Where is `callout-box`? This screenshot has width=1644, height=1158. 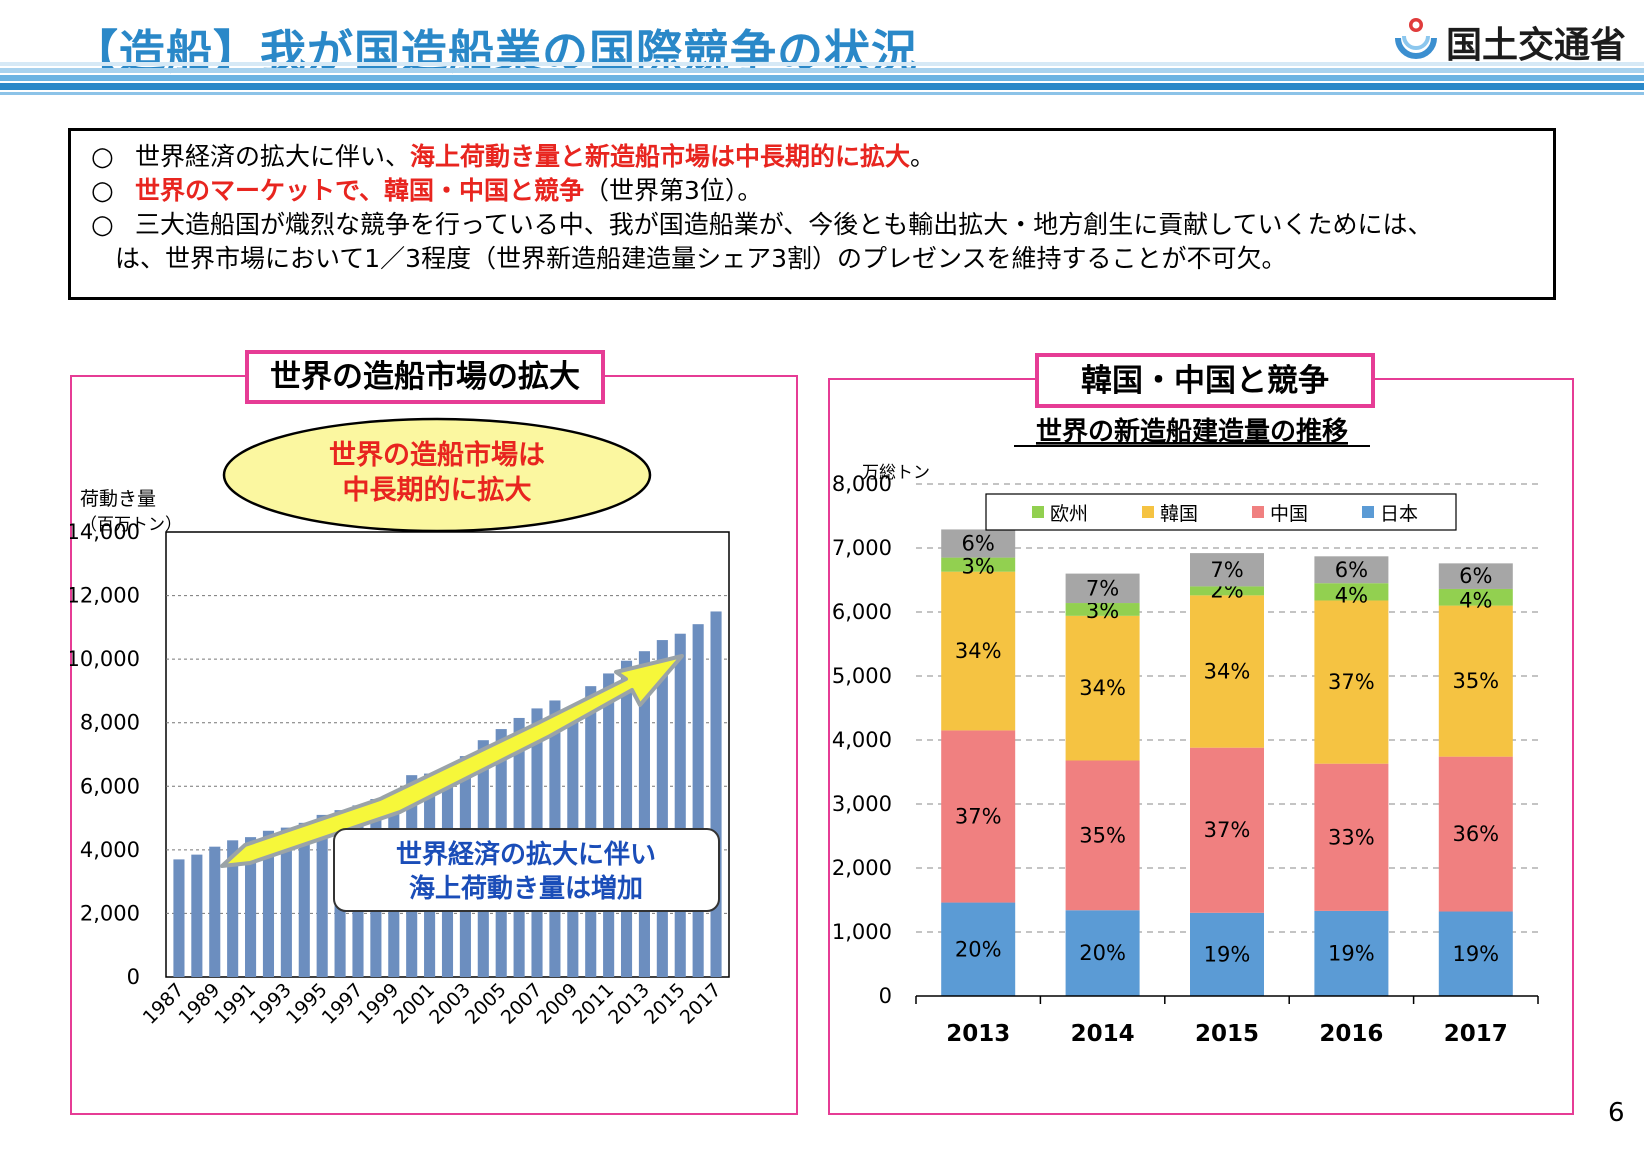 callout-box is located at coordinates (526, 870).